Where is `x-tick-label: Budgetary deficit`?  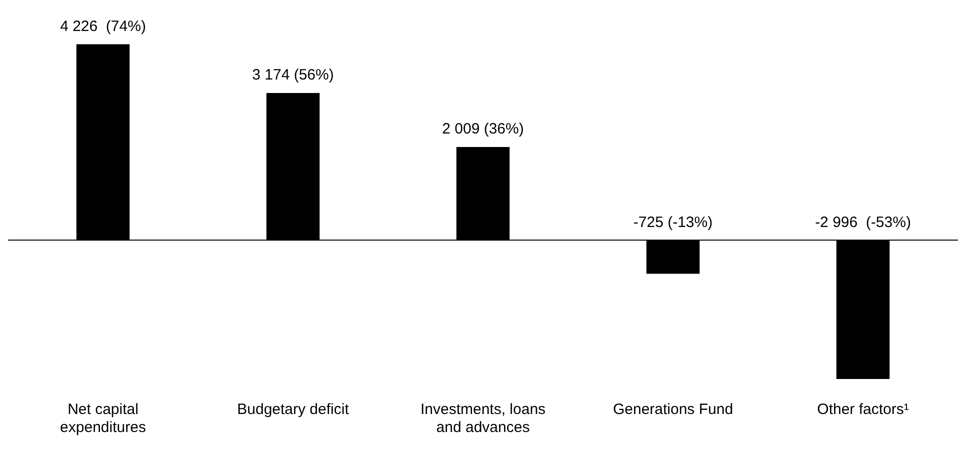
x-tick-label: Budgetary deficit is located at coordinates (293, 409).